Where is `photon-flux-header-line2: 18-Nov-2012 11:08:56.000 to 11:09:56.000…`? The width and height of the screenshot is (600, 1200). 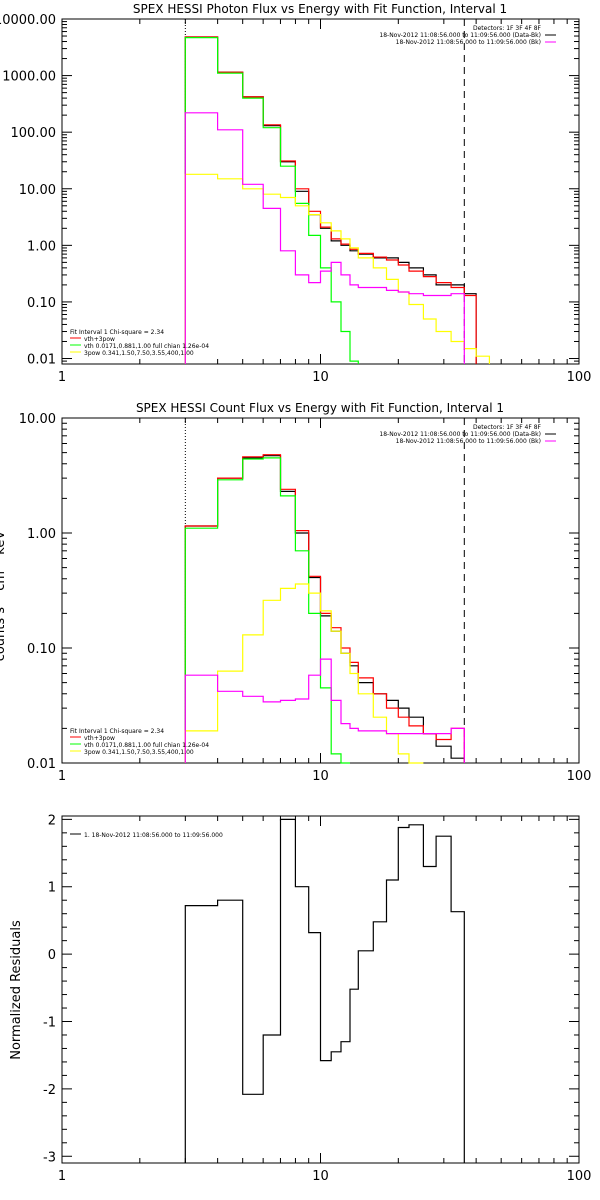 photon-flux-header-line2: 18-Nov-2012 11:08:56.000 to 11:09:56.000… is located at coordinates (468, 42).